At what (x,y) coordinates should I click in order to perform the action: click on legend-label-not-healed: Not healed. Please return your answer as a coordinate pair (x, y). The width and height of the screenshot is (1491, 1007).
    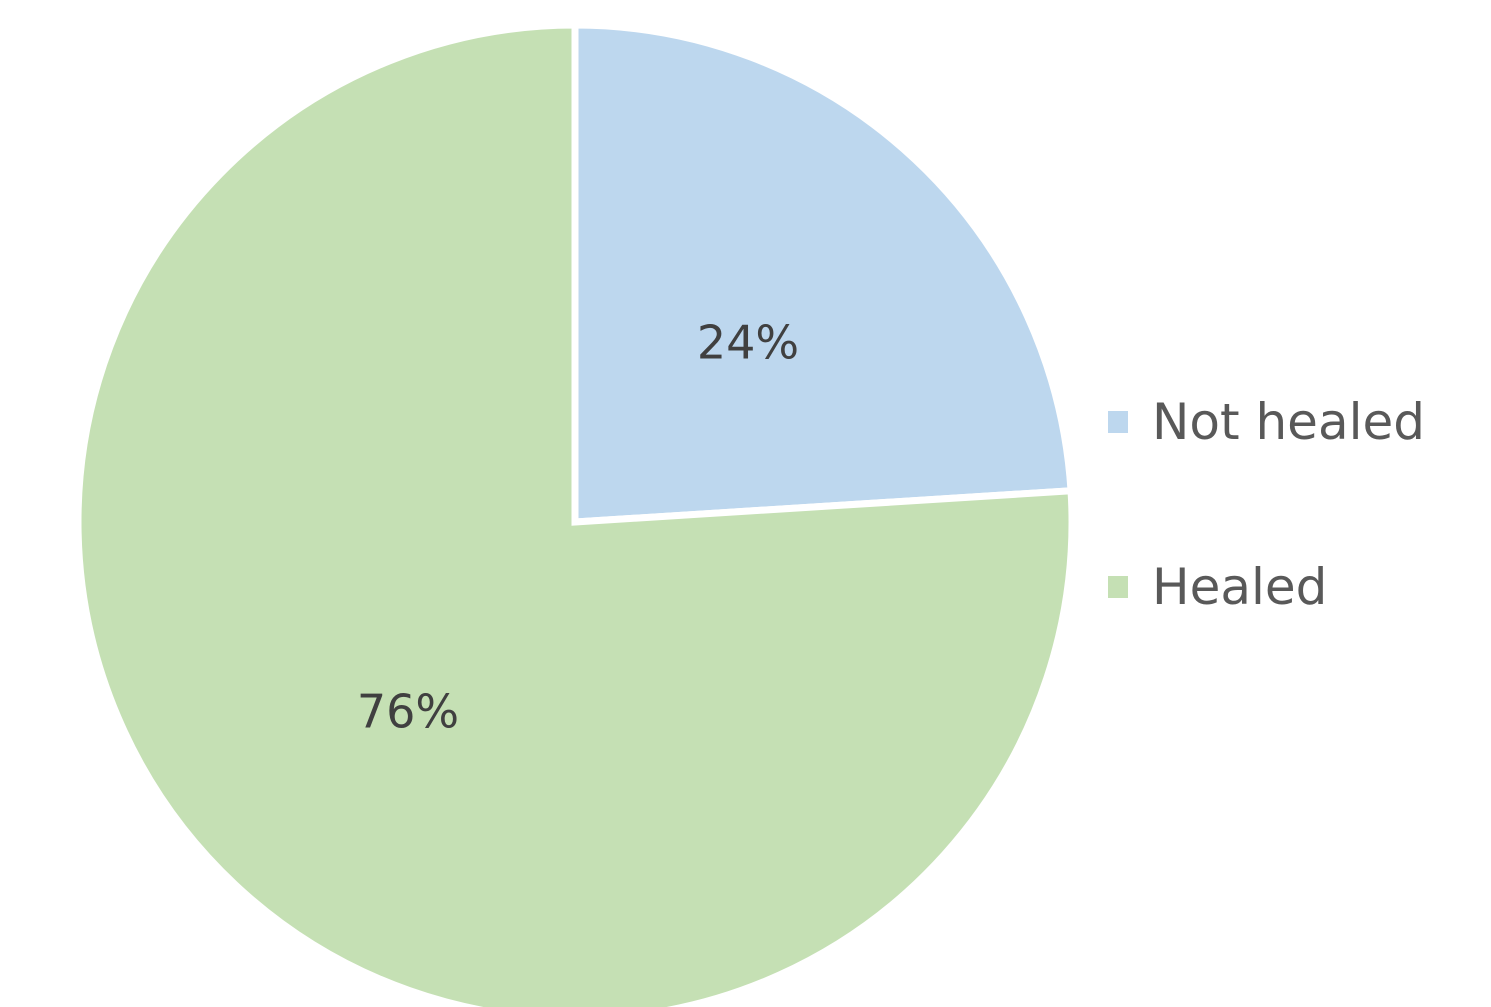
    Looking at the image, I should click on (1288, 422).